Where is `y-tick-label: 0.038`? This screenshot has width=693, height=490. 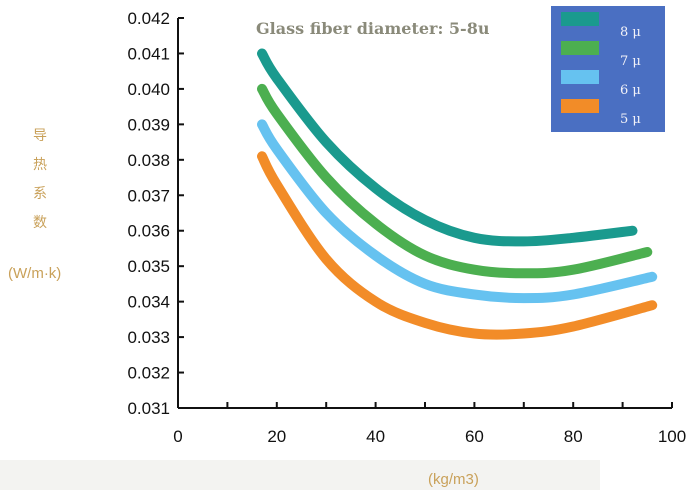 y-tick-label: 0.038 is located at coordinates (148, 160).